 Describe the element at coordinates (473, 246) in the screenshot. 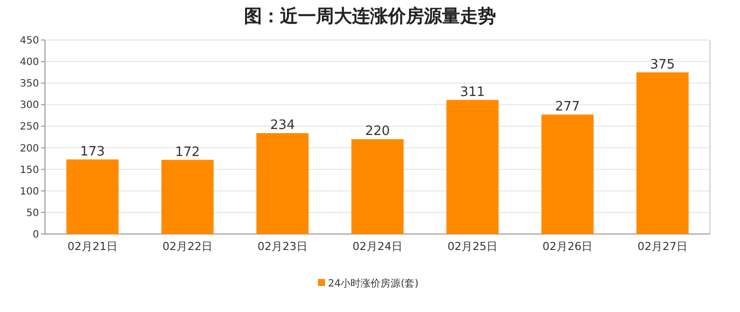

I see `x-tick-label: 02月25日` at that location.